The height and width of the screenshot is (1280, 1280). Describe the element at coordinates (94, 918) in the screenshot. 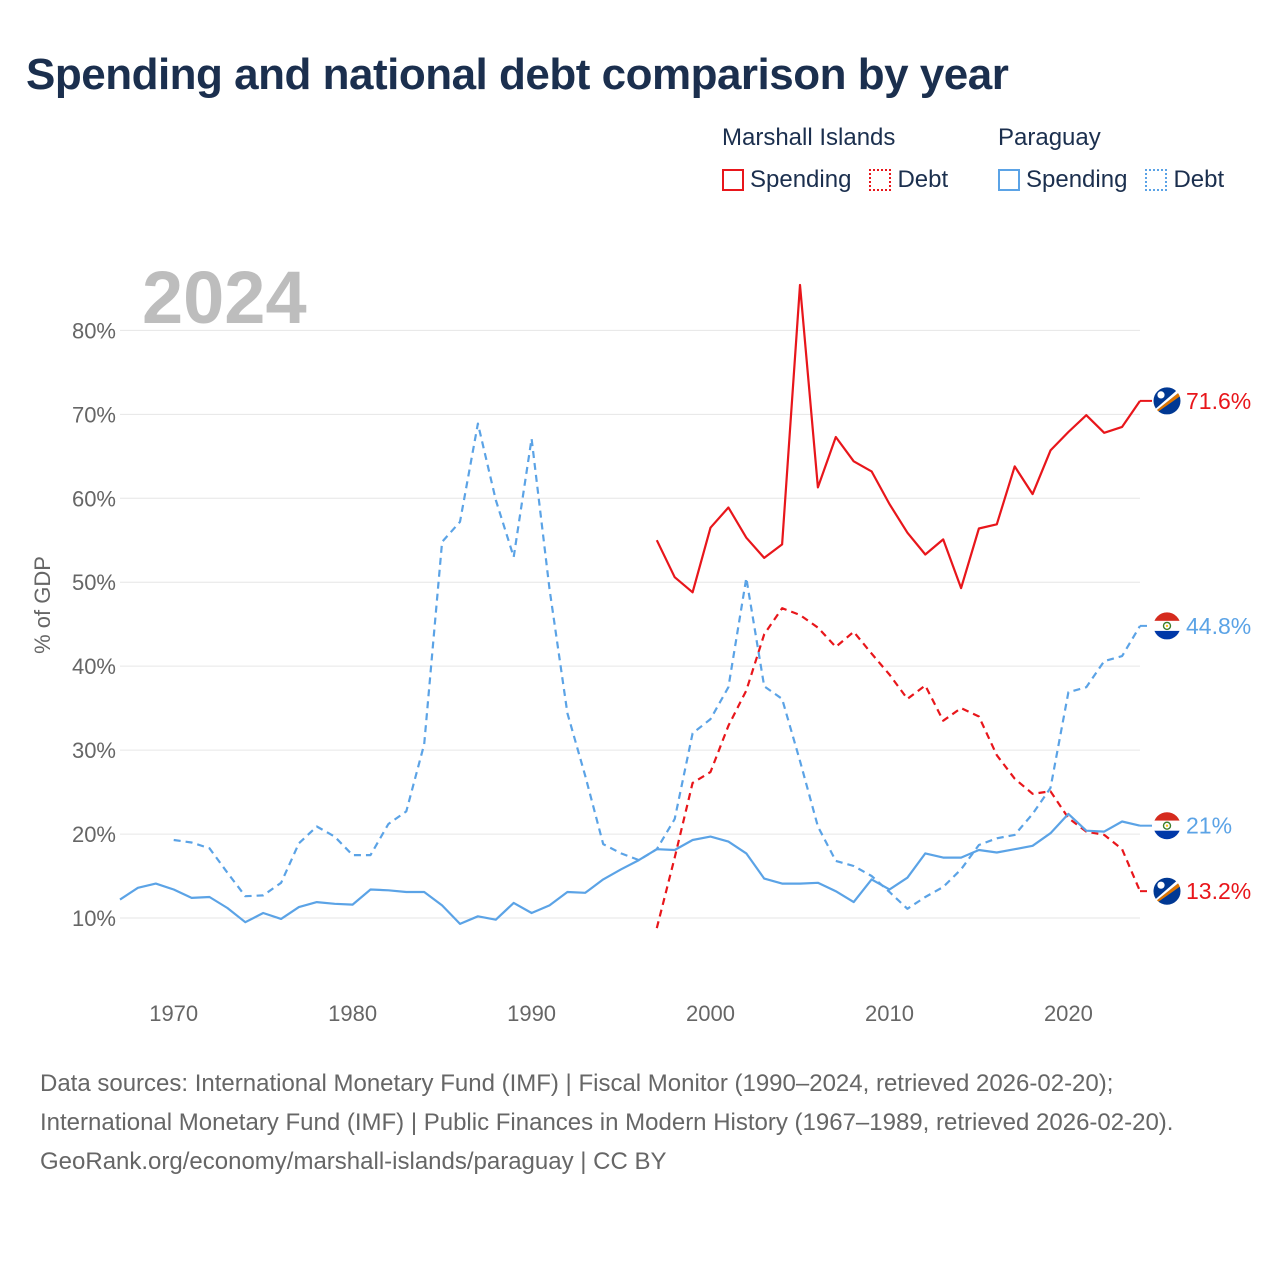

I see `y-tick-label: 10%` at that location.